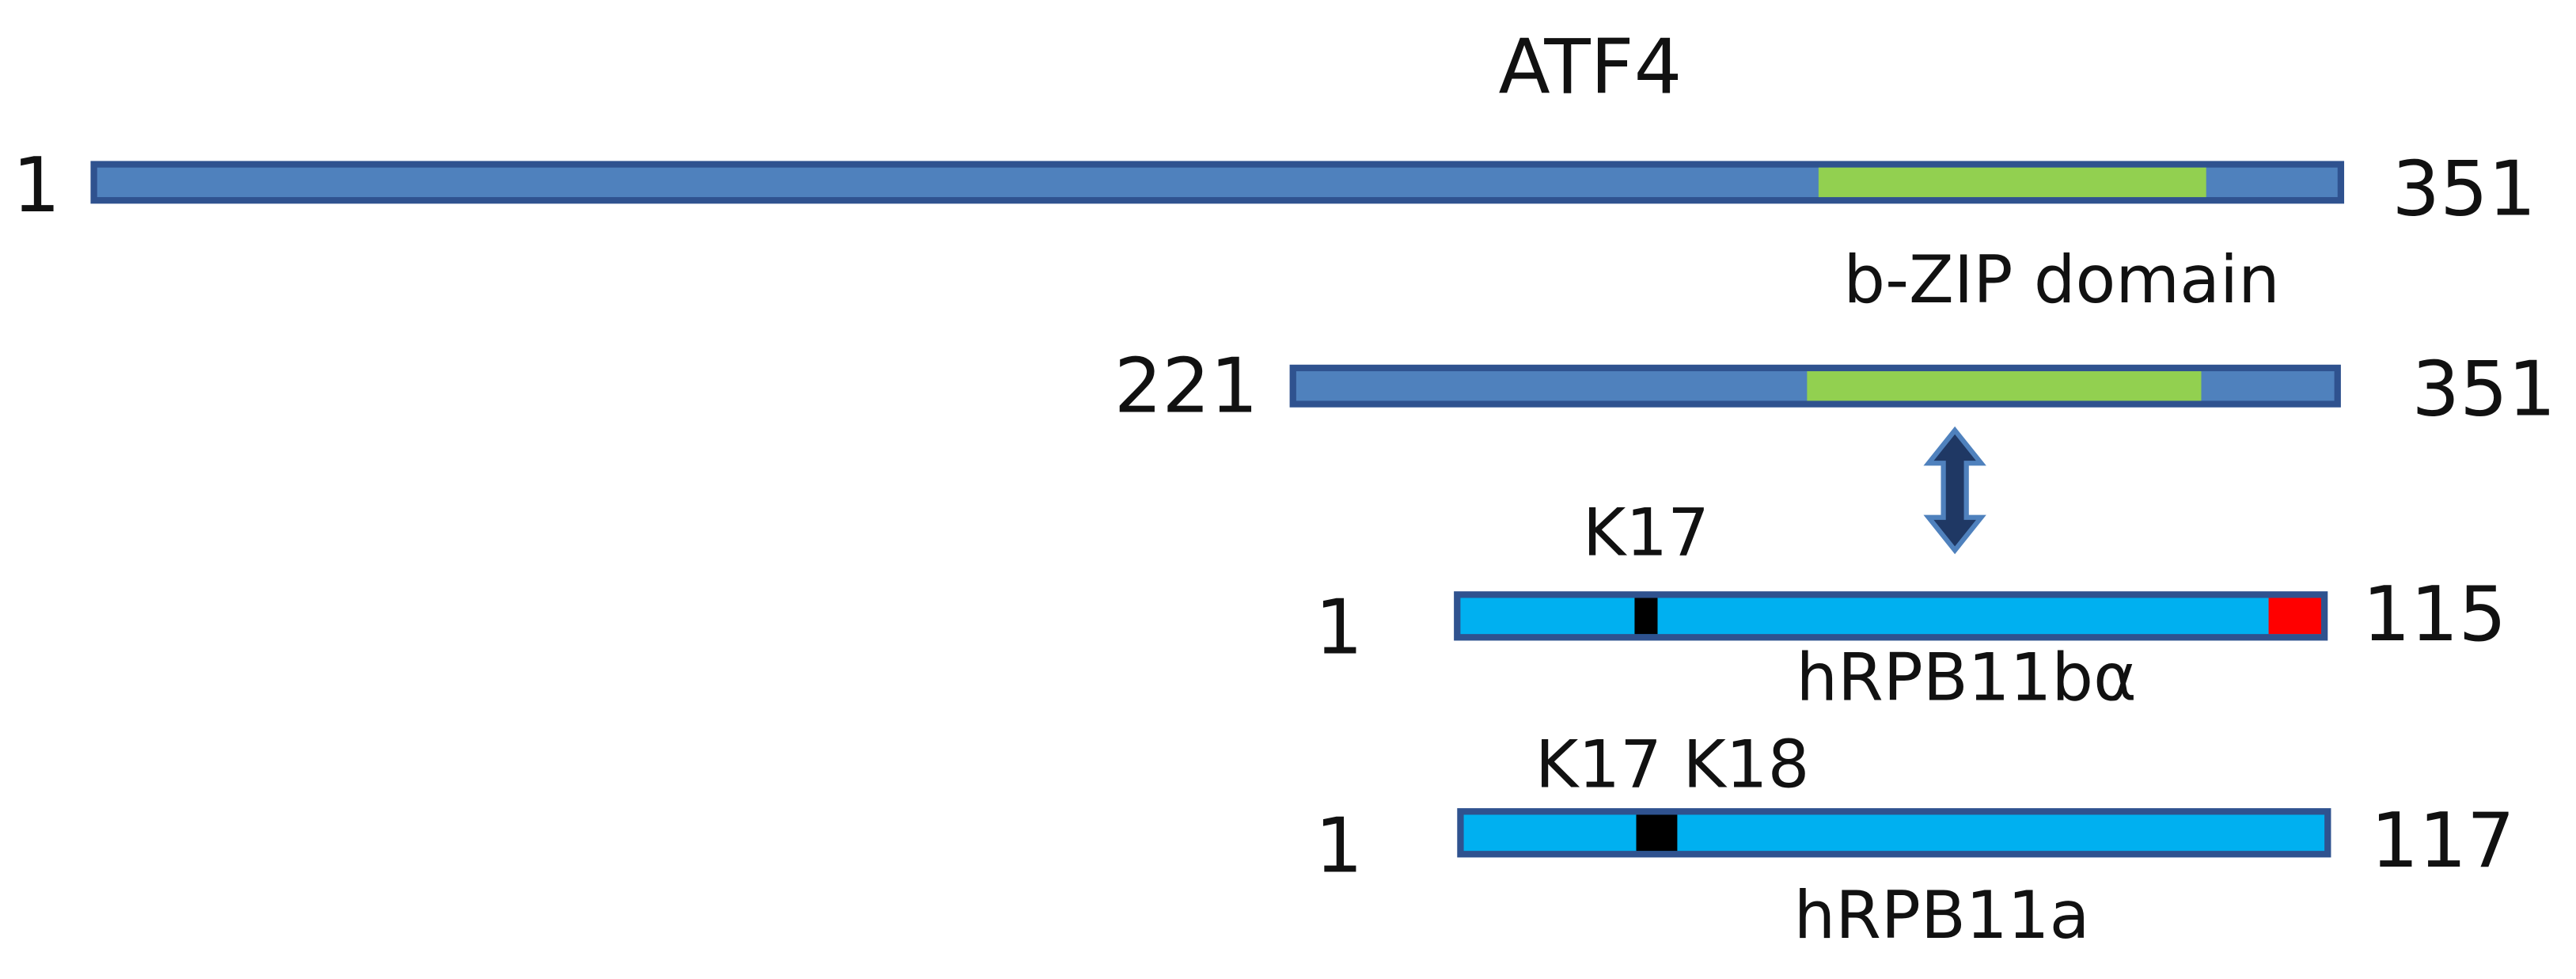 This screenshot has height=979, width=2576. What do you see at coordinates (1646, 533) in the screenshot?
I see `site-label: K17` at bounding box center [1646, 533].